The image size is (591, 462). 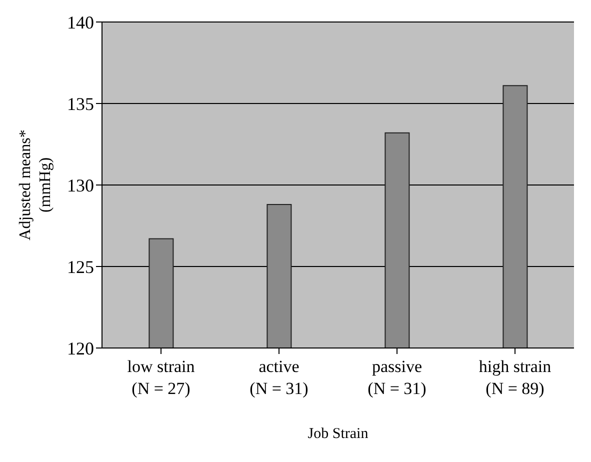 I want to click on y-tick-label: 130, so click(x=80, y=185).